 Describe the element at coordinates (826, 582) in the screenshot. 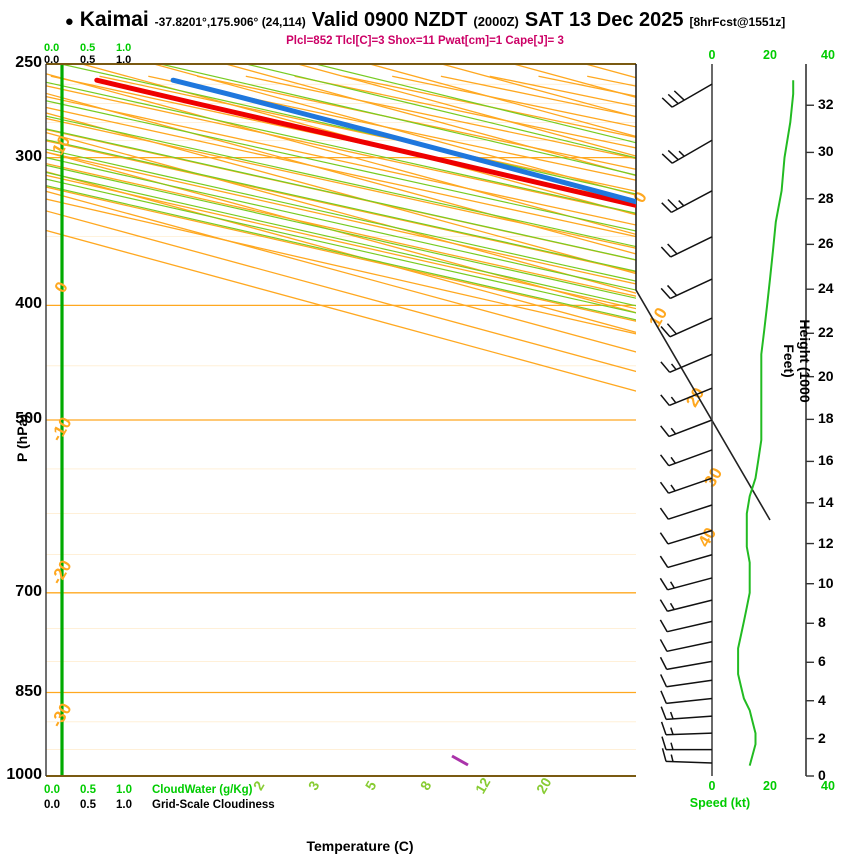

I see `height-label-10: 10` at that location.